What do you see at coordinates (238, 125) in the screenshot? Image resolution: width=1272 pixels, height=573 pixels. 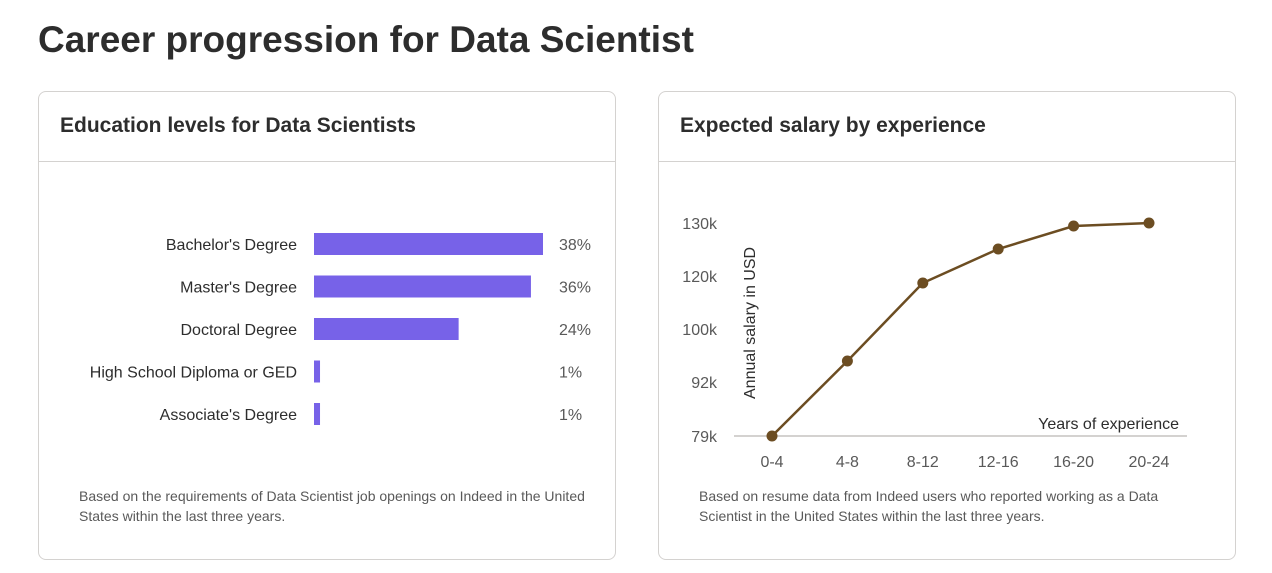 I see `education-card-title: Education levels for Data Scientists` at bounding box center [238, 125].